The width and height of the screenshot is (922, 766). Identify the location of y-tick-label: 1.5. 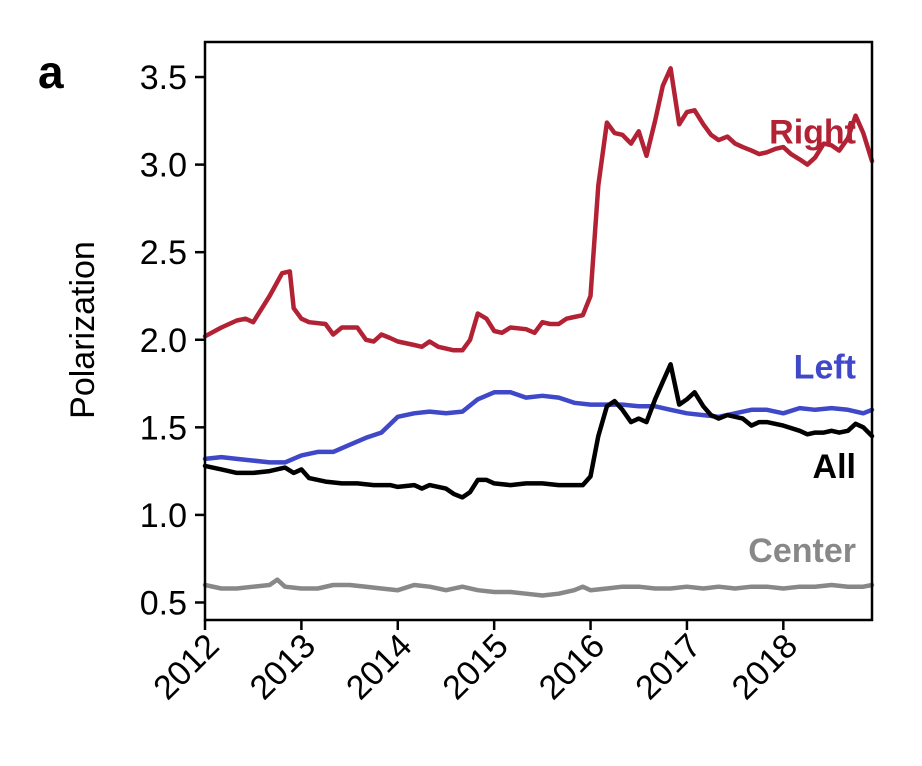
(163, 428).